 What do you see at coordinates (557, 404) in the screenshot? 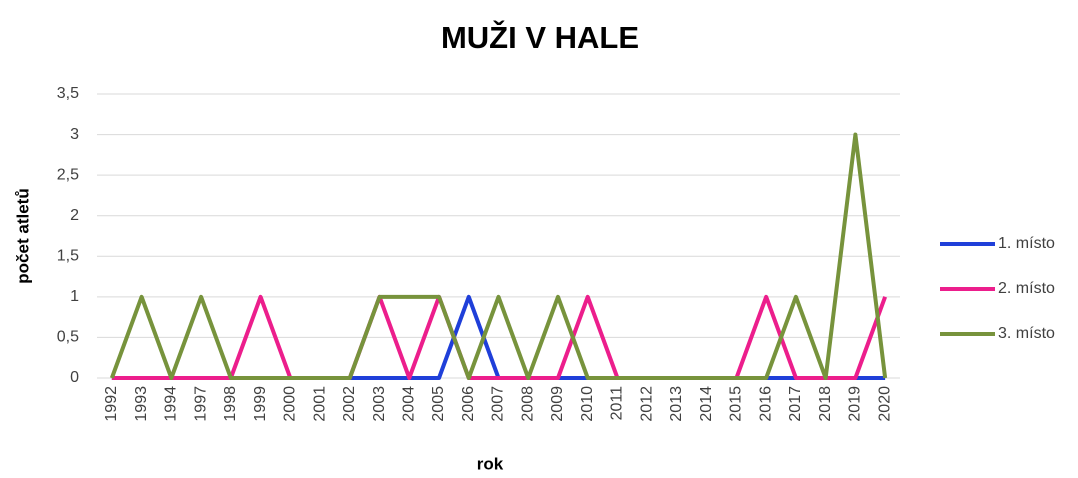
I see `x-tick-label: 2009` at bounding box center [557, 404].